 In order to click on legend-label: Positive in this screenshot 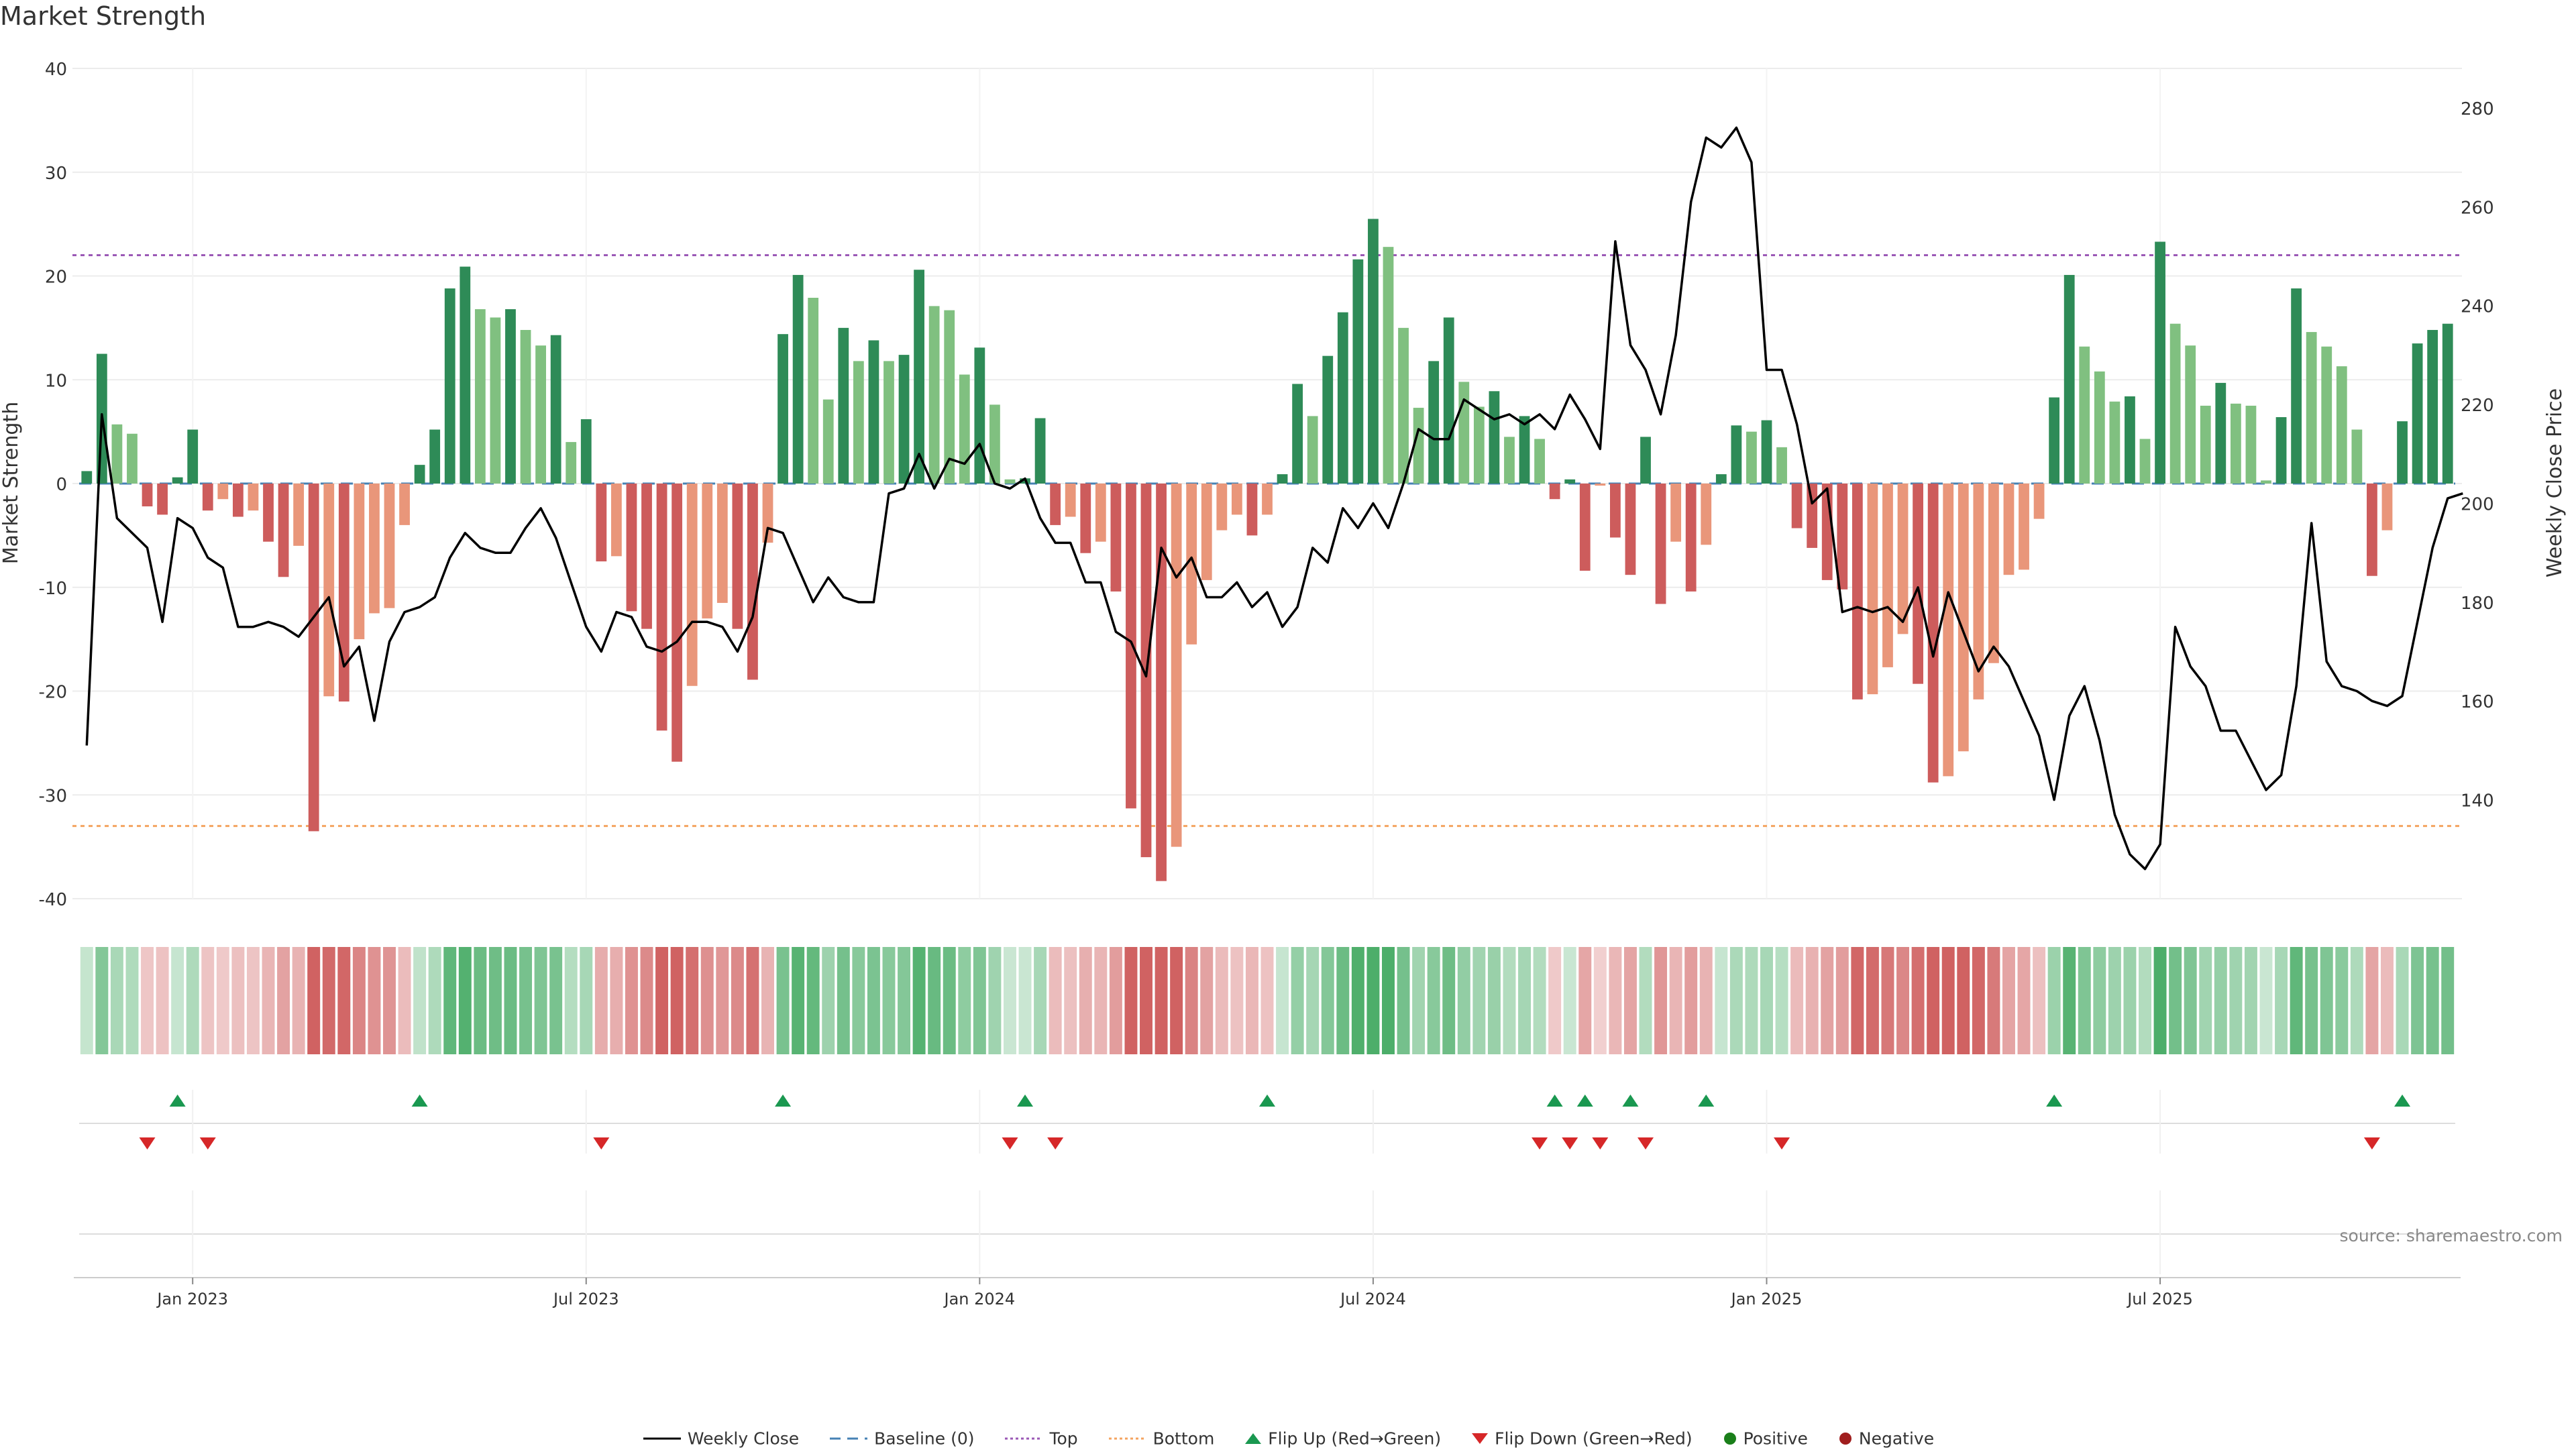, I will do `click(1775, 1439)`.